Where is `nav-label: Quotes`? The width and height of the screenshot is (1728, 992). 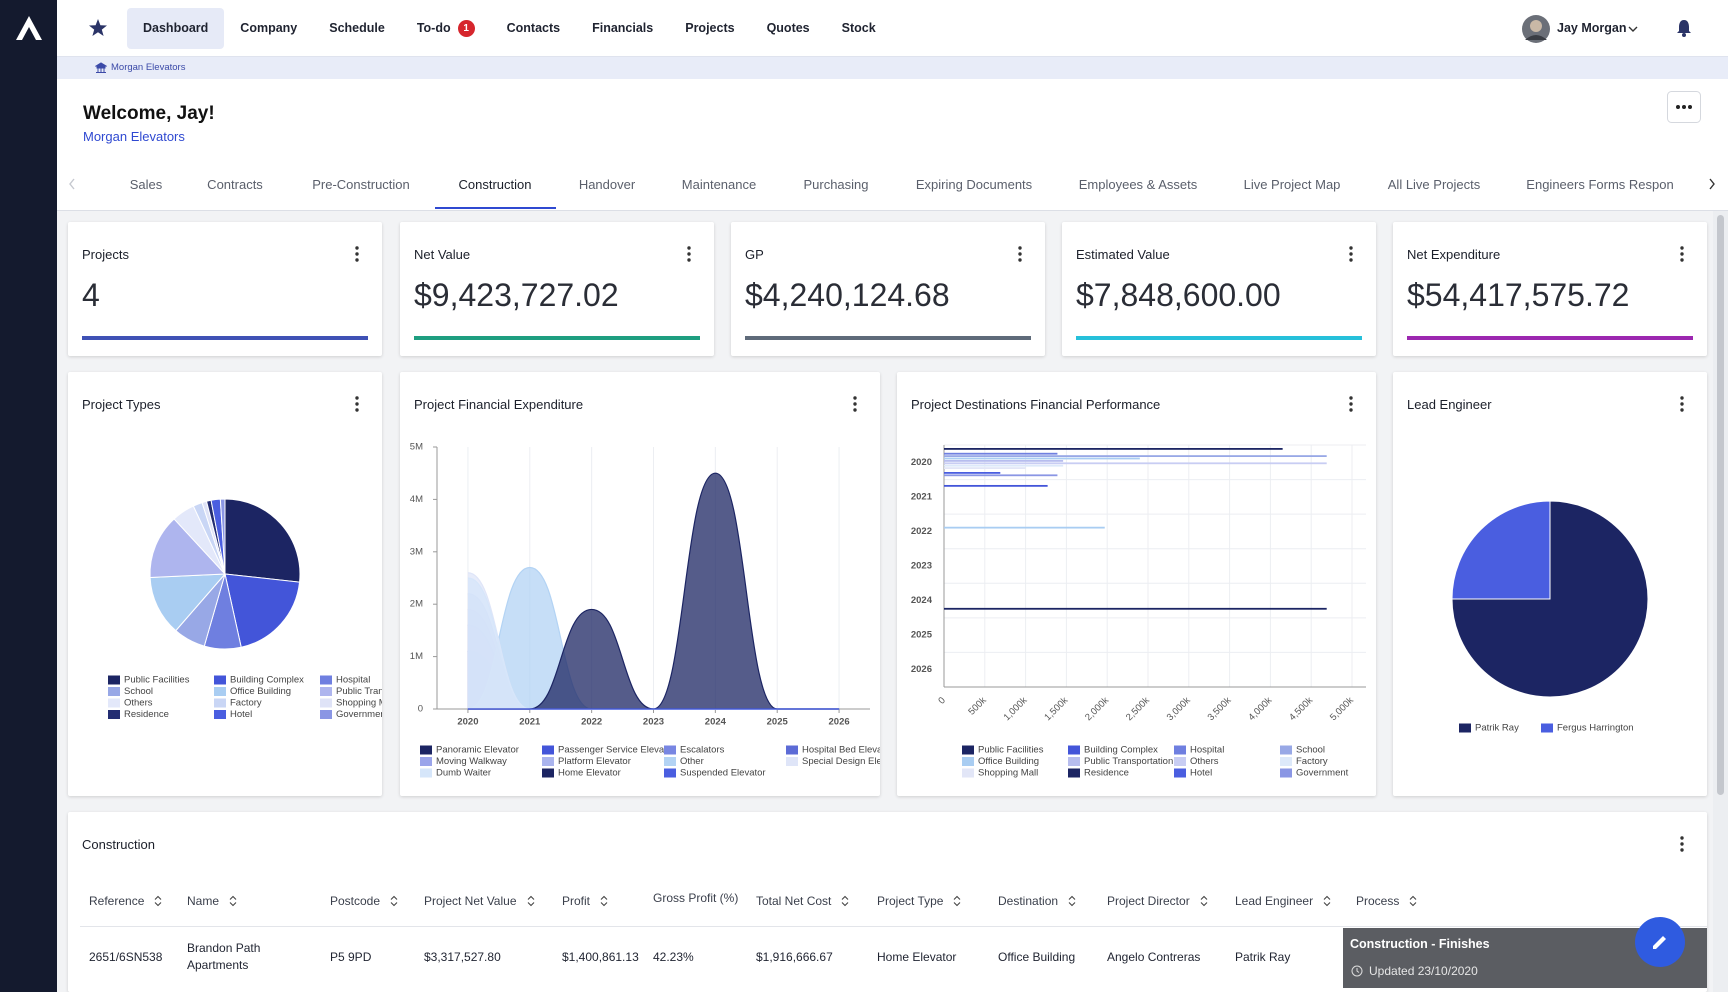 nav-label: Quotes is located at coordinates (788, 28).